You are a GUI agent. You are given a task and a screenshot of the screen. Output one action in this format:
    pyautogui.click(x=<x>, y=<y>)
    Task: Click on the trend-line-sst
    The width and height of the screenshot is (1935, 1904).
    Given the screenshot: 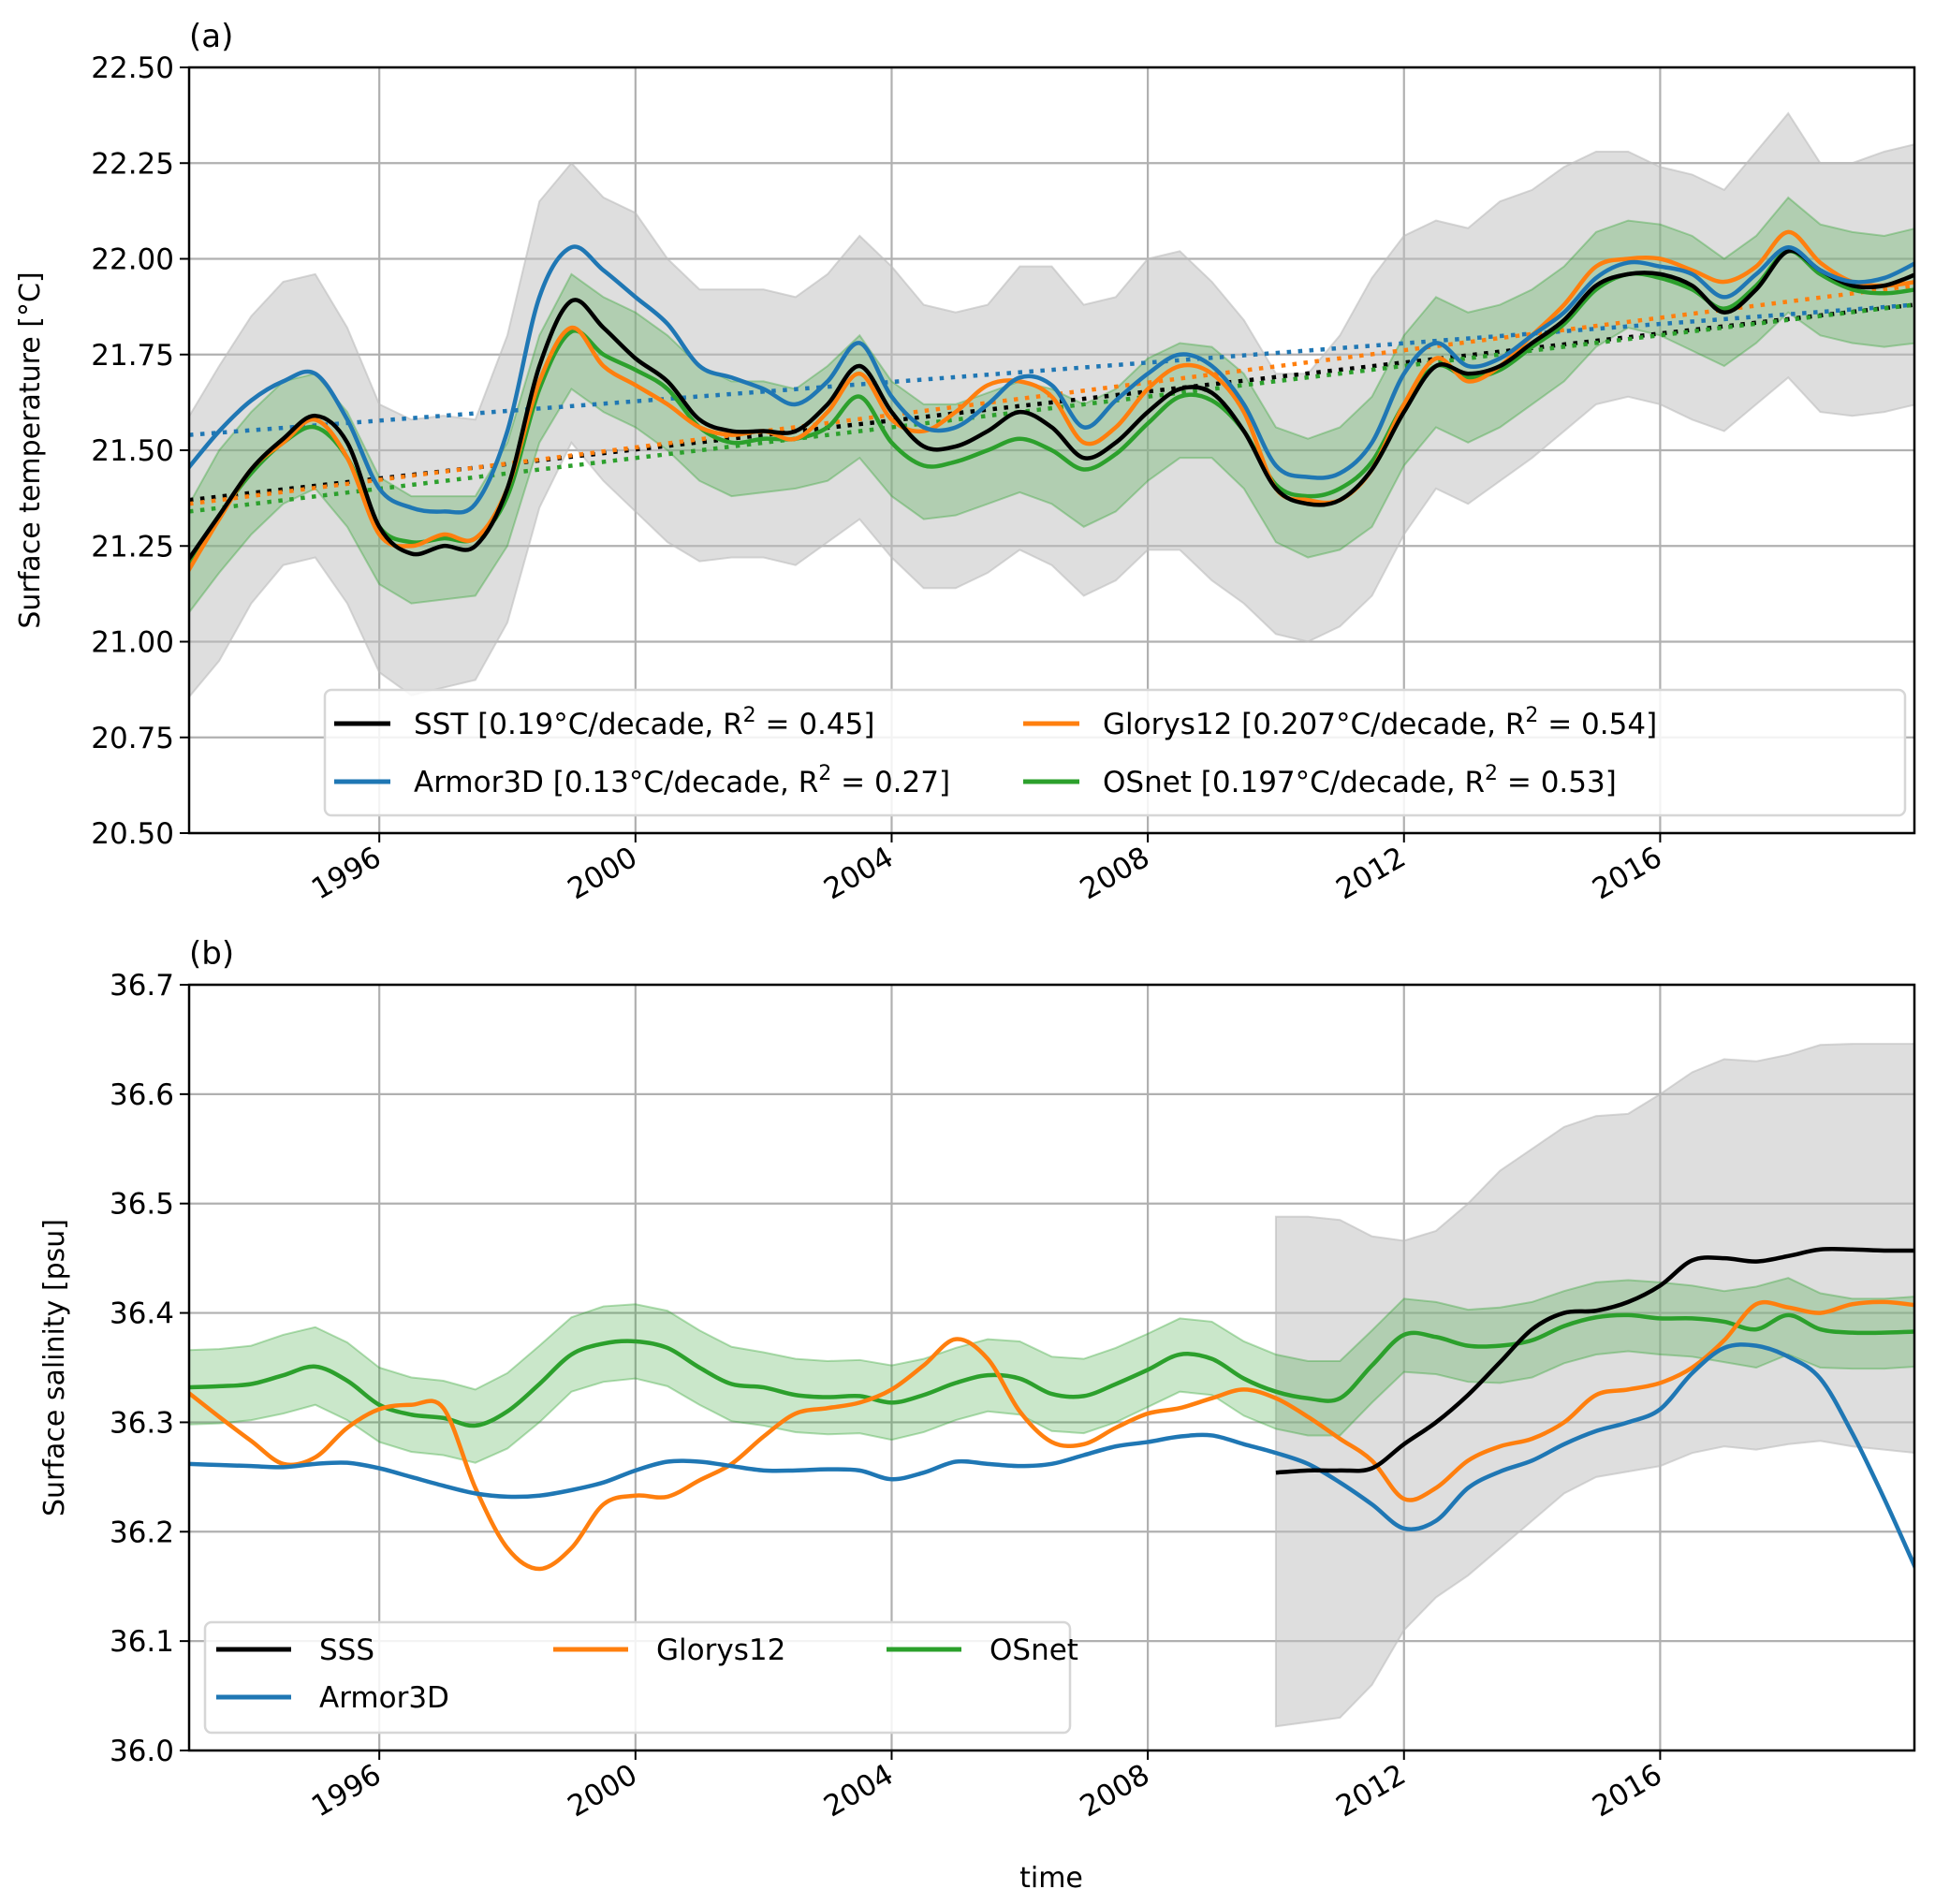 What is the action you would take?
    pyautogui.click(x=1051, y=402)
    